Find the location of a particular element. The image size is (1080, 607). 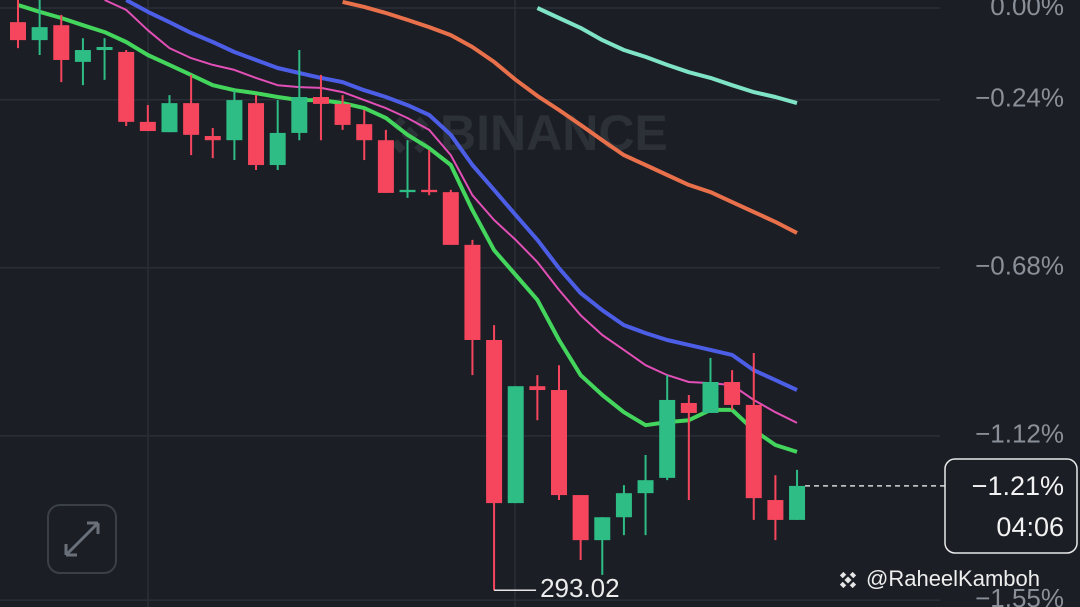

credit: @RaheelKamboh is located at coordinates (939, 578).